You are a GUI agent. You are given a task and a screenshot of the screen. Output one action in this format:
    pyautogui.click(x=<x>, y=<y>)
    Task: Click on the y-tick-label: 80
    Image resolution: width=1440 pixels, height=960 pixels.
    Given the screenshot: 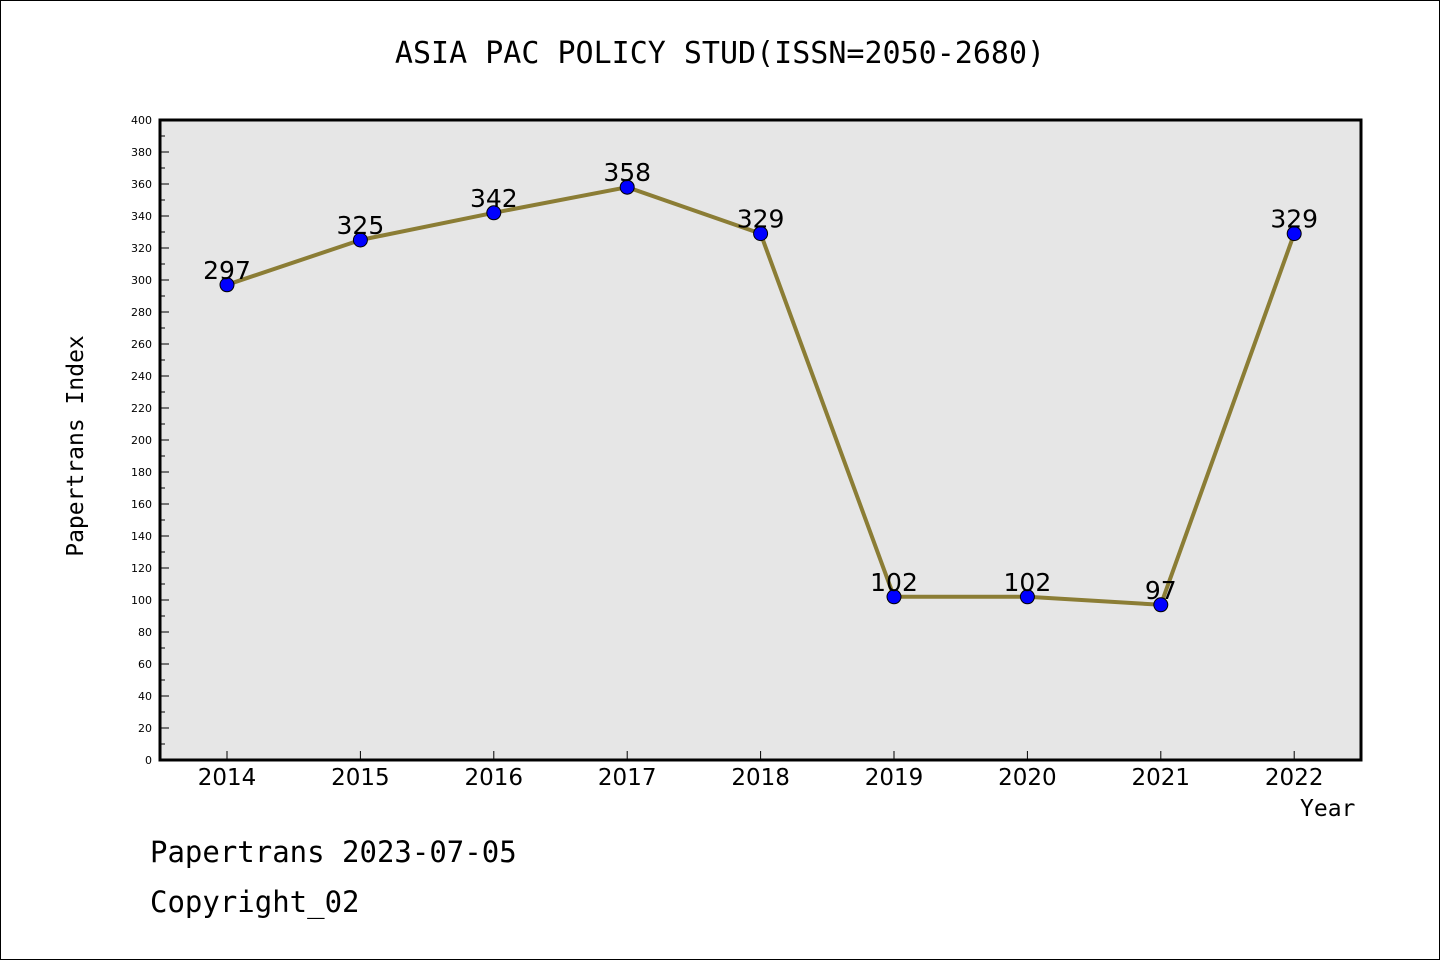 What is the action you would take?
    pyautogui.click(x=145, y=632)
    